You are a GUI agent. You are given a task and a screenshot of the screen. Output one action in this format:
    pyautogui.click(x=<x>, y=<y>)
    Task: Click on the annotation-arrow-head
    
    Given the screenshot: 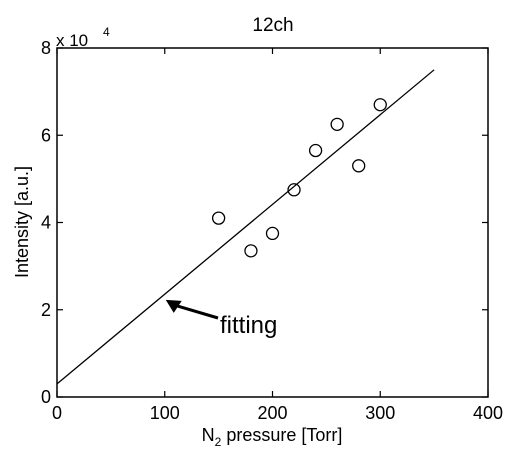 What is the action you would take?
    pyautogui.click(x=173, y=306)
    